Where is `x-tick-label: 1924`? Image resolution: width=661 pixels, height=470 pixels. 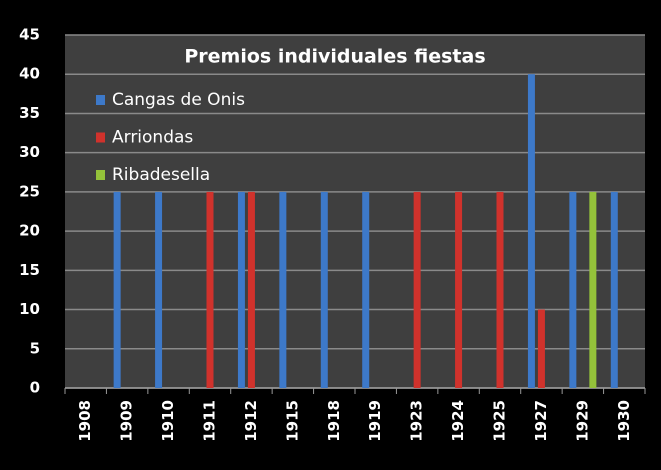
x-tick-label: 1924 is located at coordinates (458, 421).